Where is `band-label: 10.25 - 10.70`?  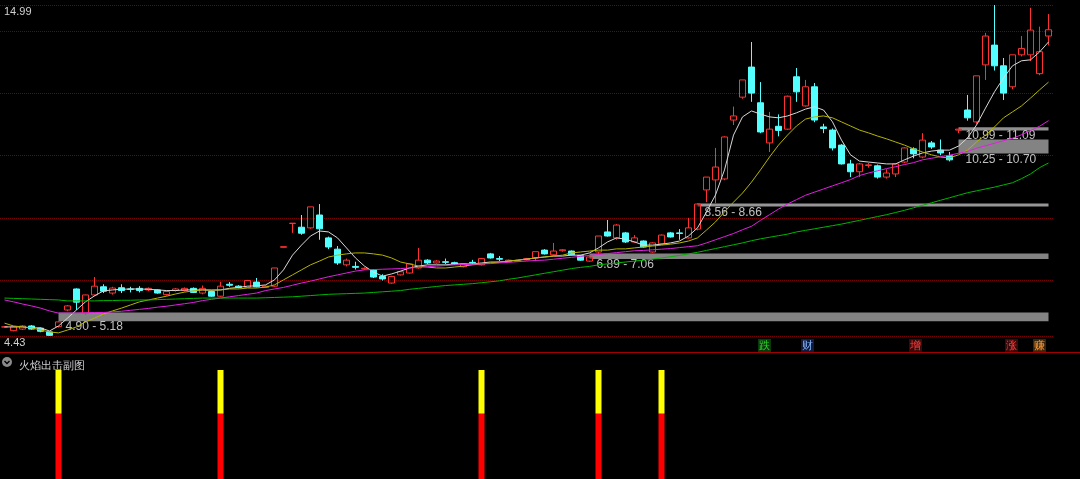
band-label: 10.25 - 10.70 is located at coordinates (1001, 158).